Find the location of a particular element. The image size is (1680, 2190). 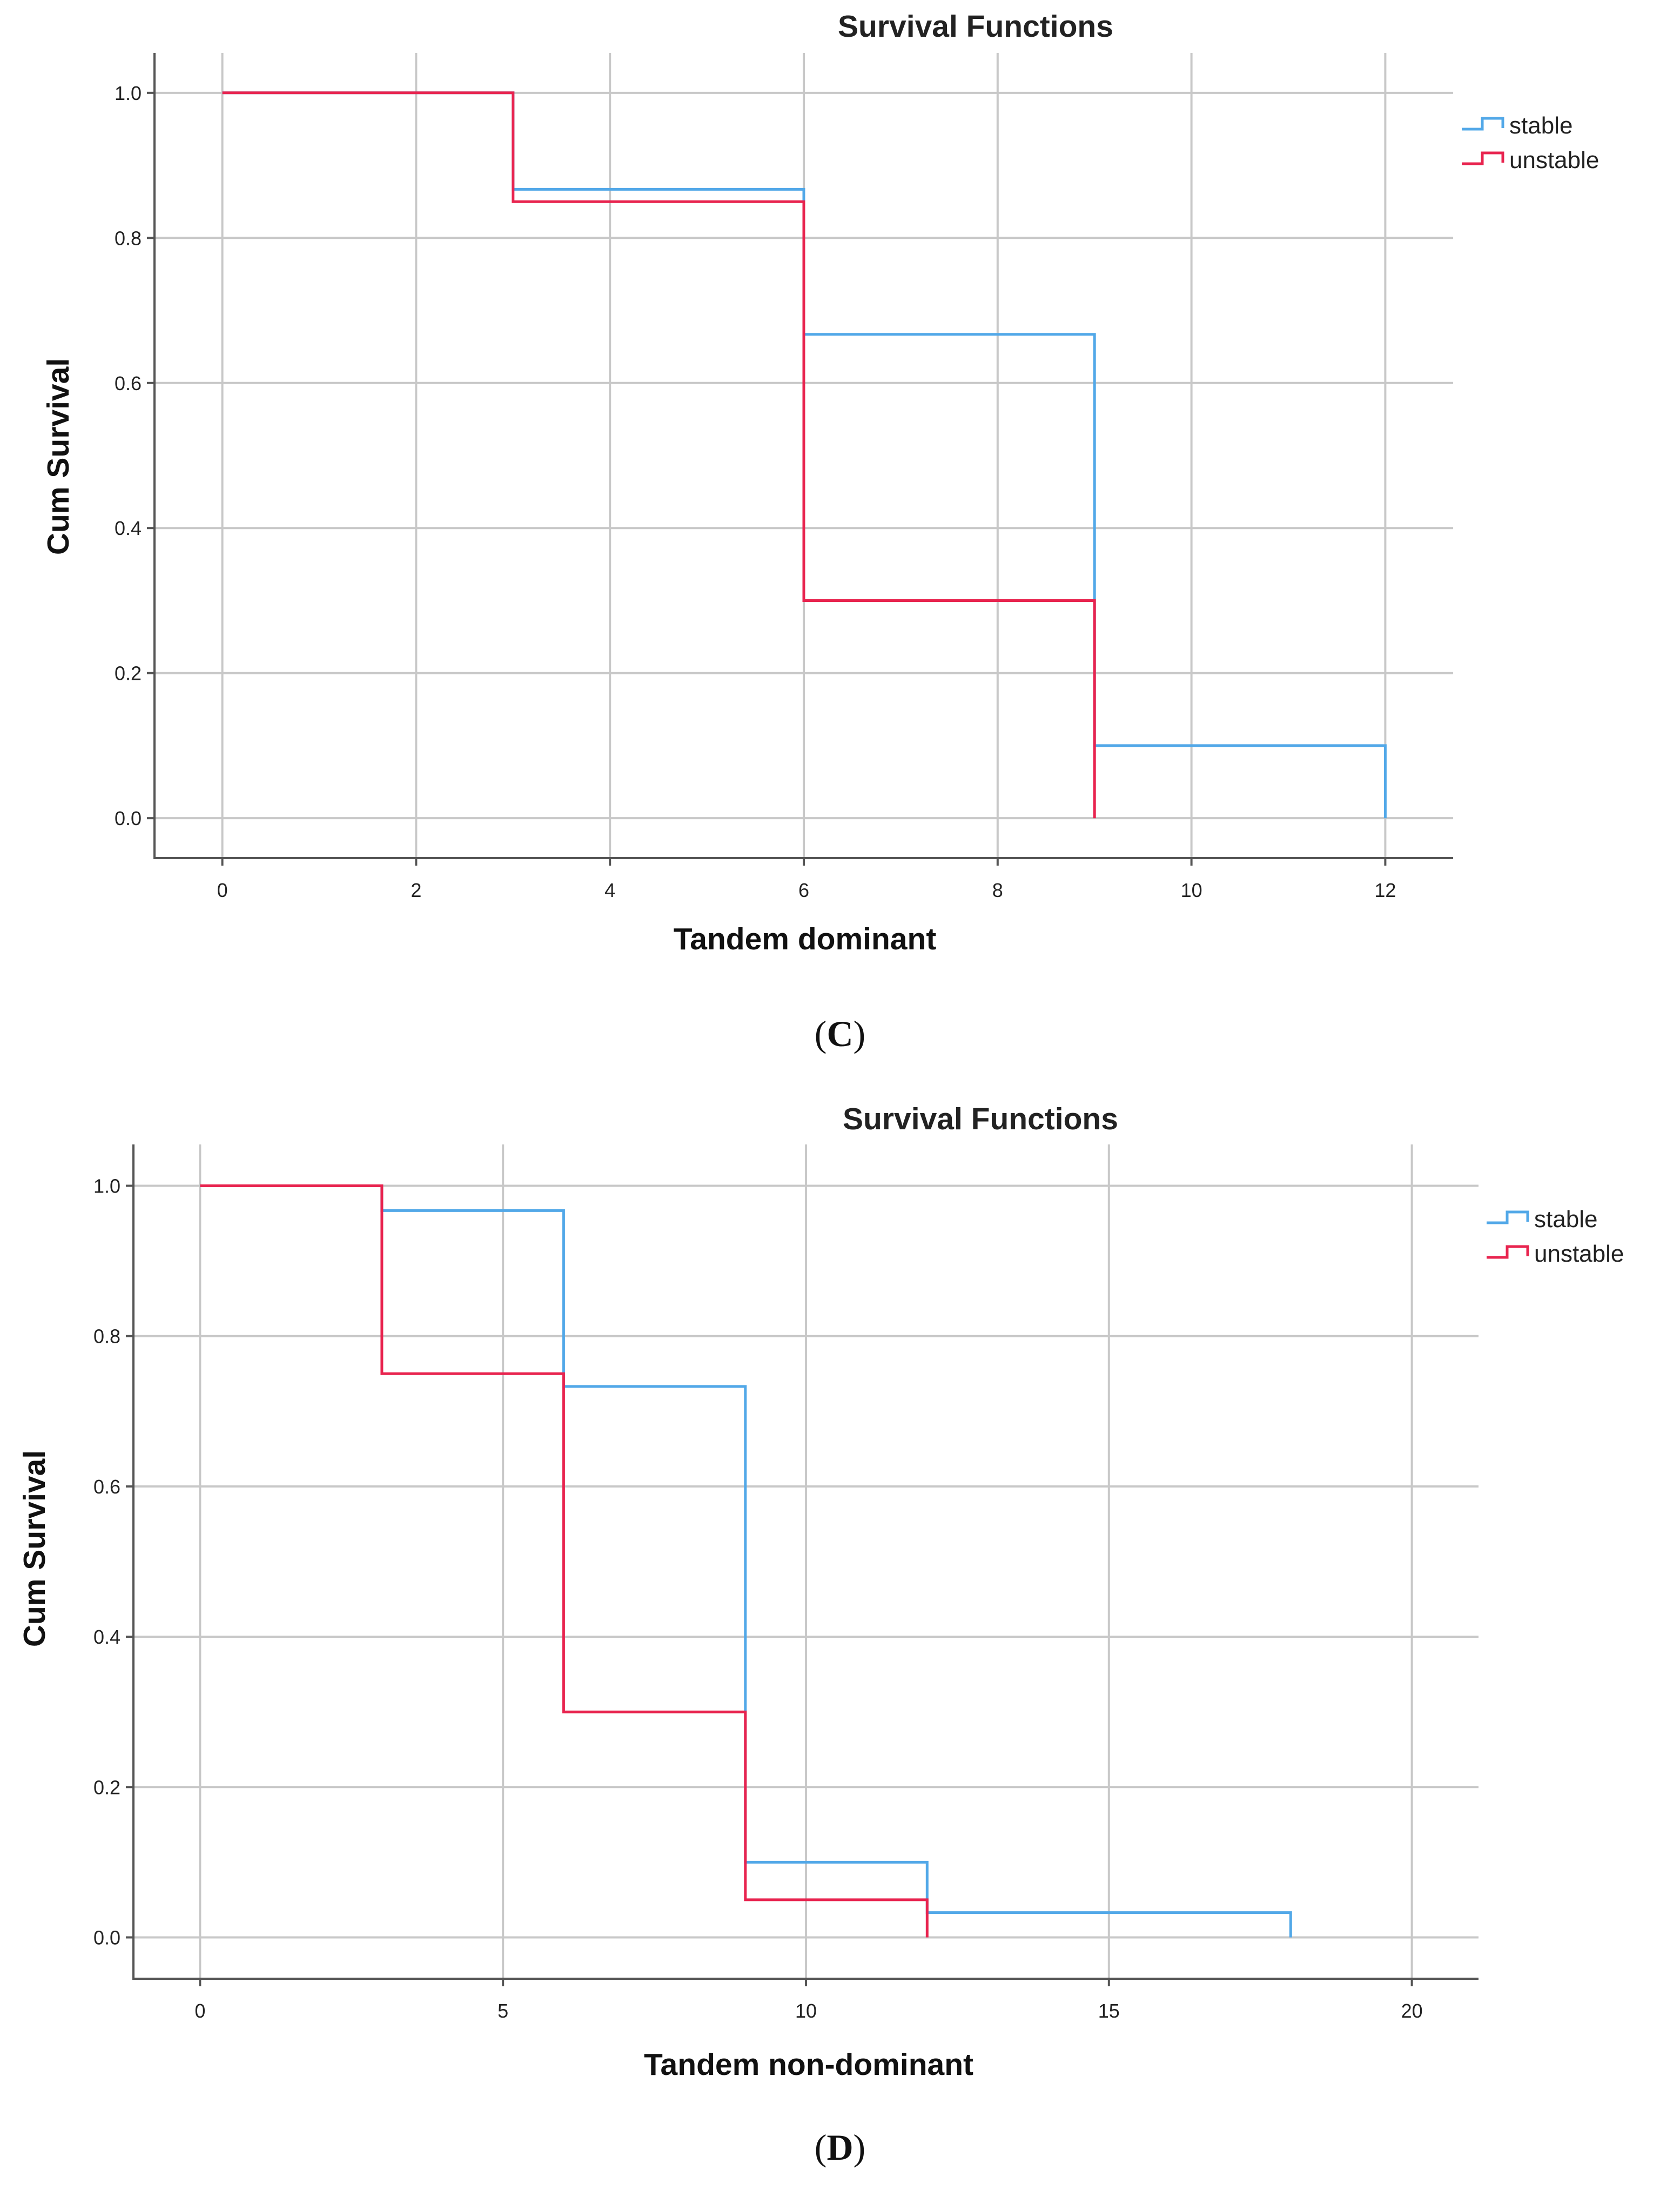

panel-caption-d: (D) is located at coordinates (840, 2147).